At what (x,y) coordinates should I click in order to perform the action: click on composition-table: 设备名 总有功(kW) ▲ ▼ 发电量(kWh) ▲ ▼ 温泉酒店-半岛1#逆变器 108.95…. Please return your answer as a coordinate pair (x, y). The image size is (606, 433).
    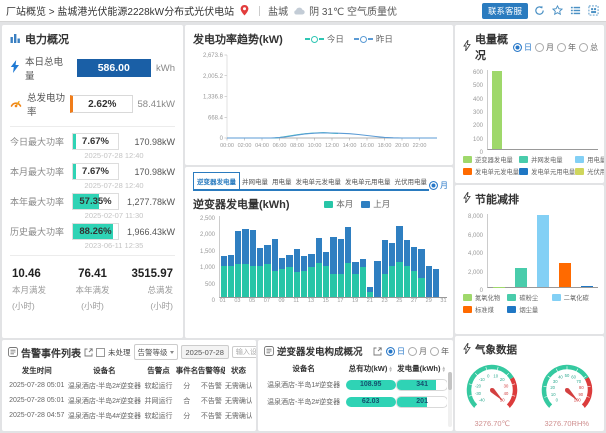
    Looking at the image, I should click on (354, 385).